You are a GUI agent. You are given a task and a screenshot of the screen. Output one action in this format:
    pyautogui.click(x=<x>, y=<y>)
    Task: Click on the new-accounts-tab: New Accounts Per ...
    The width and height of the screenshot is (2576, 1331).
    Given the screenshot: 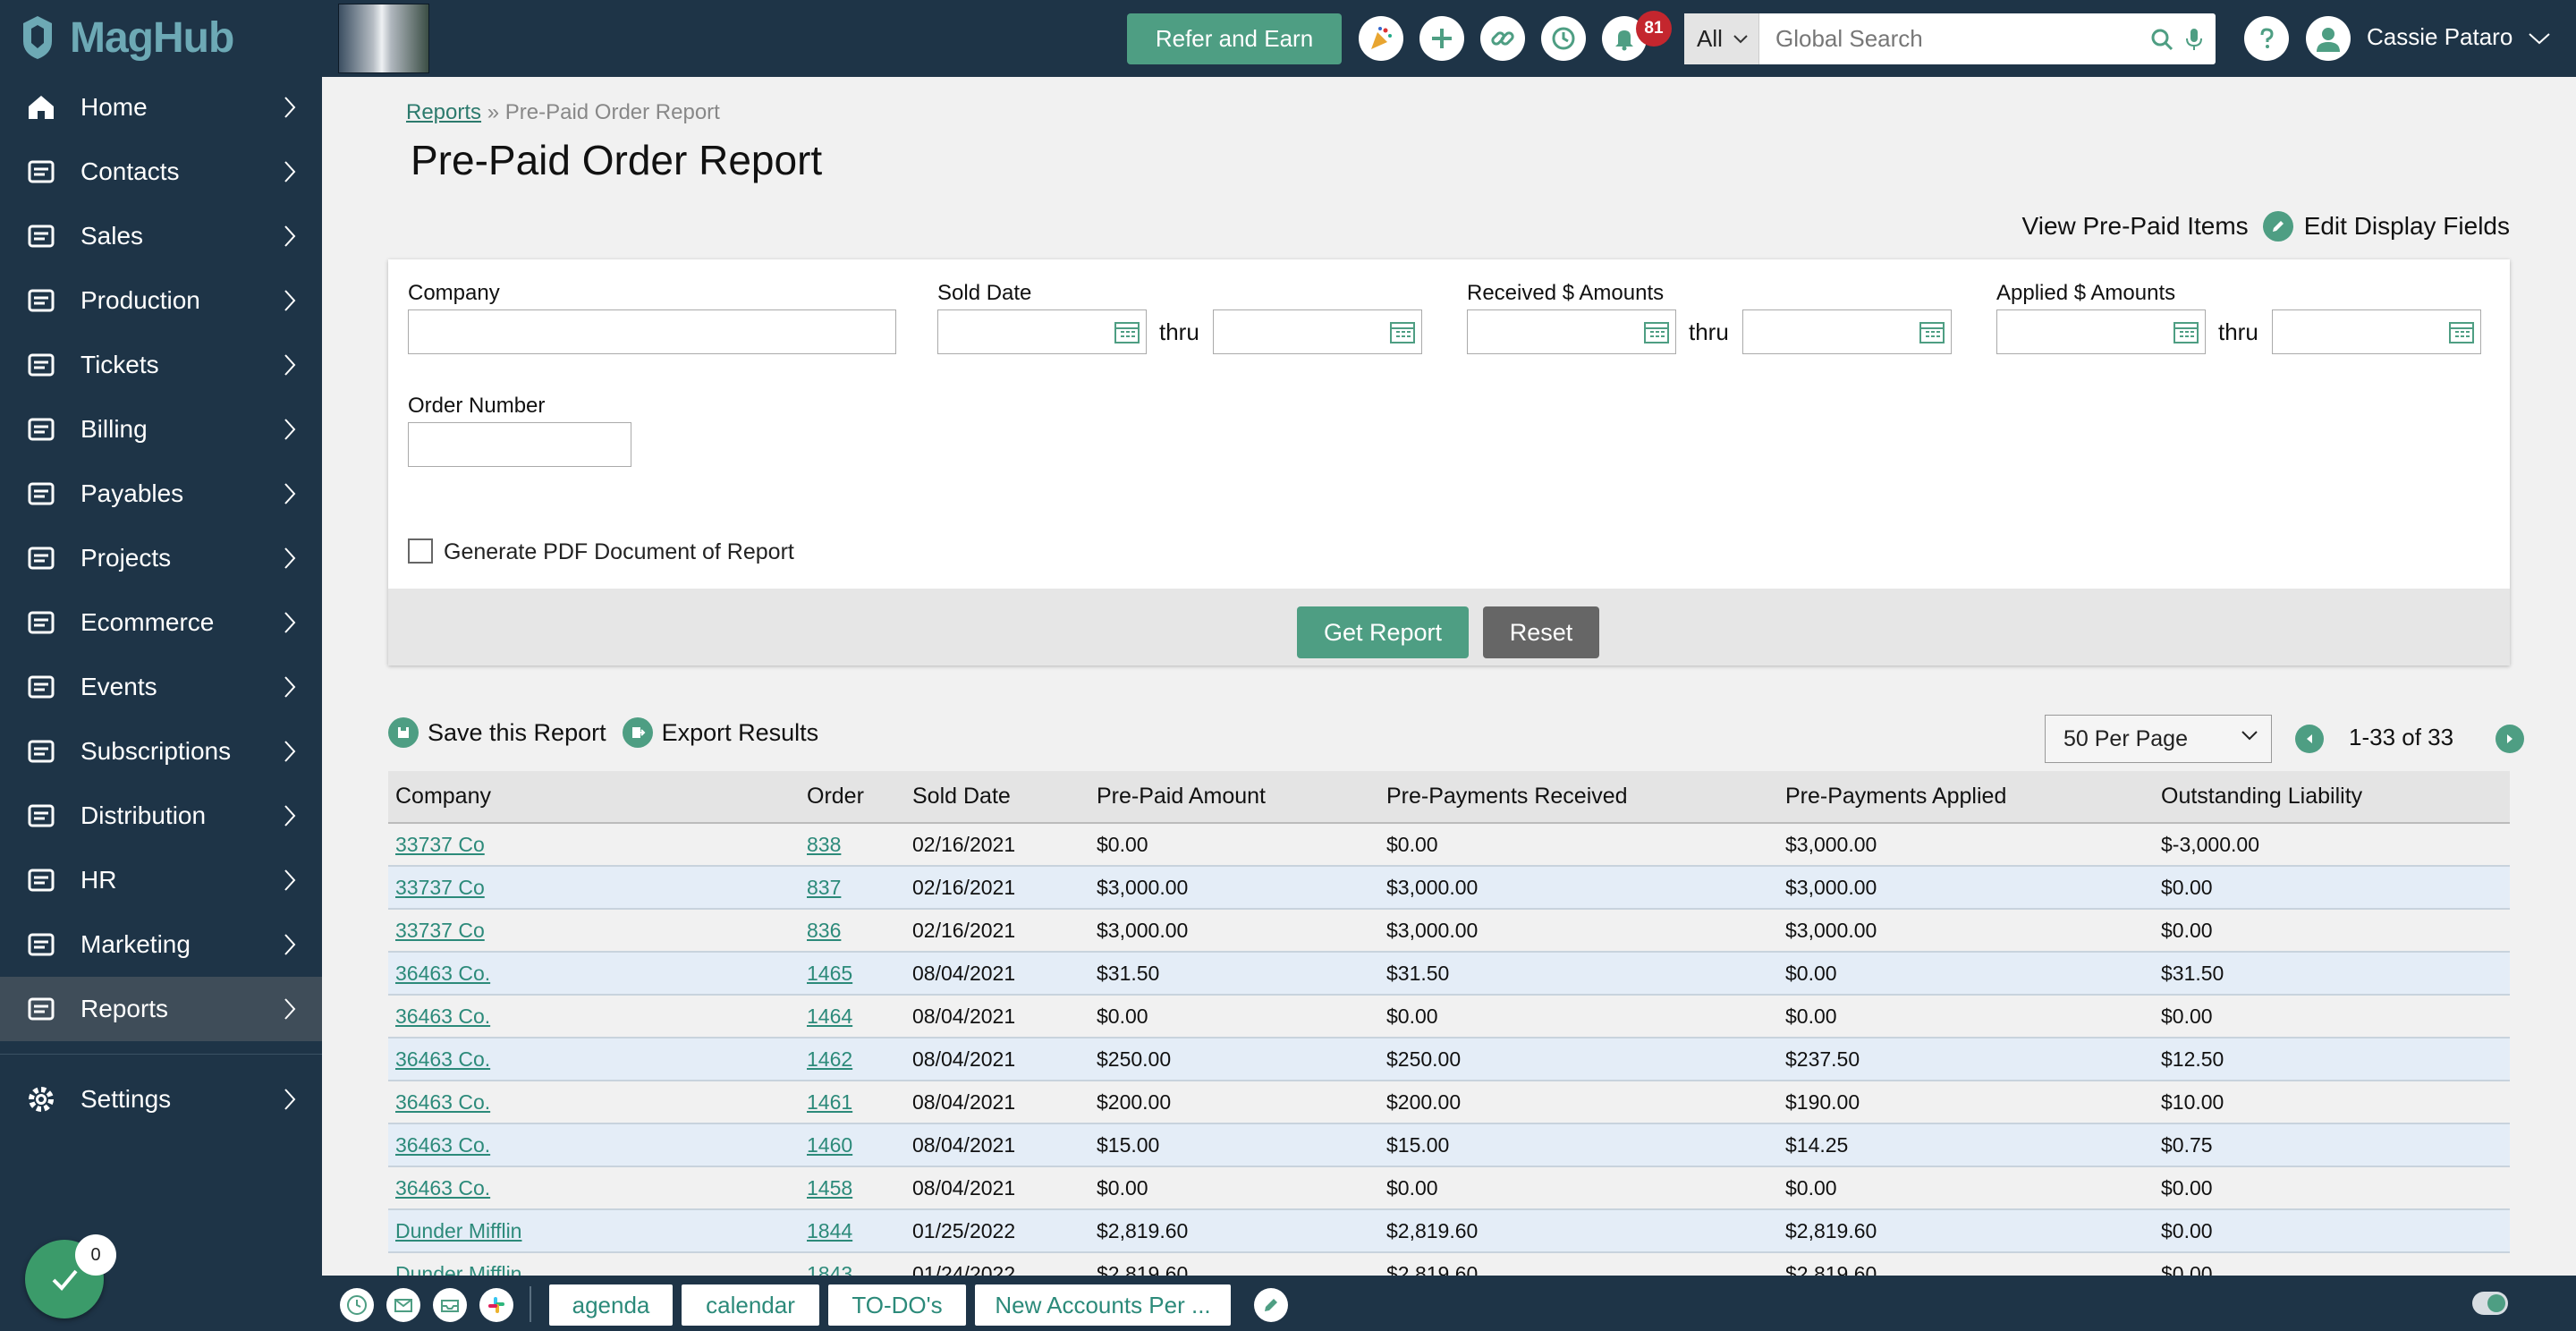 What is the action you would take?
    pyautogui.click(x=1103, y=1305)
    